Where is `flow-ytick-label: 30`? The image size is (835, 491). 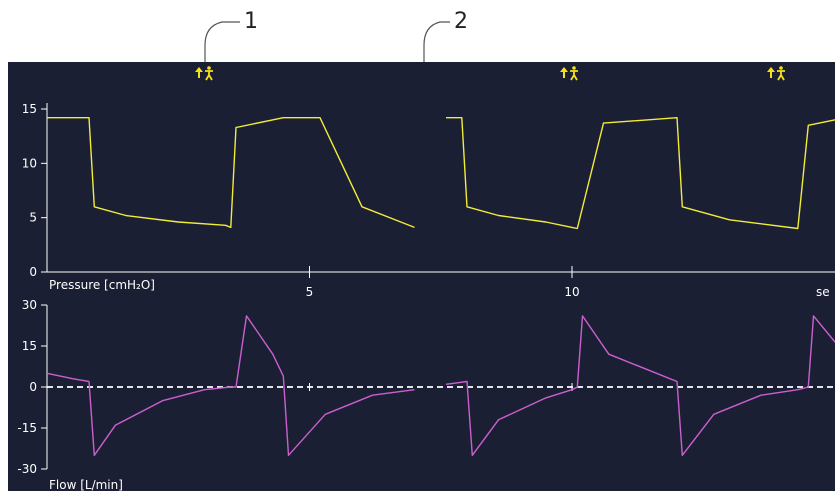 flow-ytick-label: 30 is located at coordinates (29, 305).